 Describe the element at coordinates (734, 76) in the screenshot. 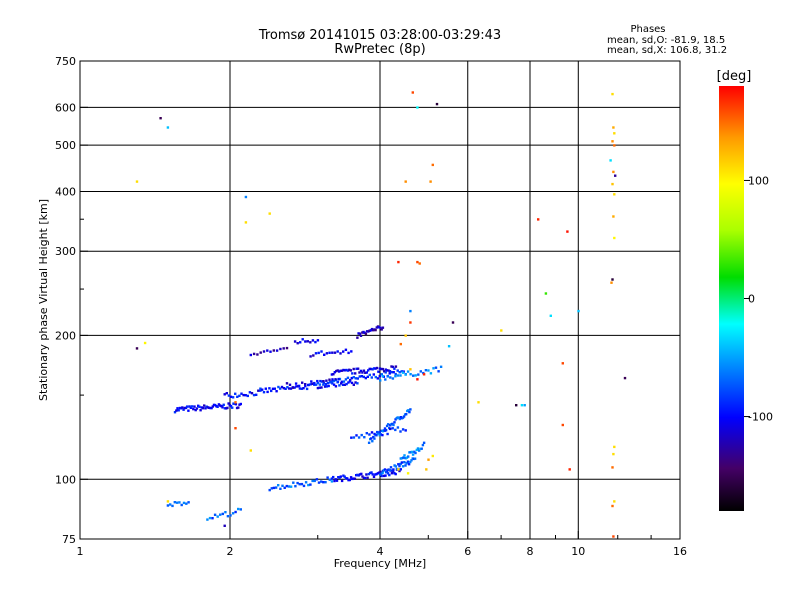

I see `colorbar-label: [deg]` at that location.